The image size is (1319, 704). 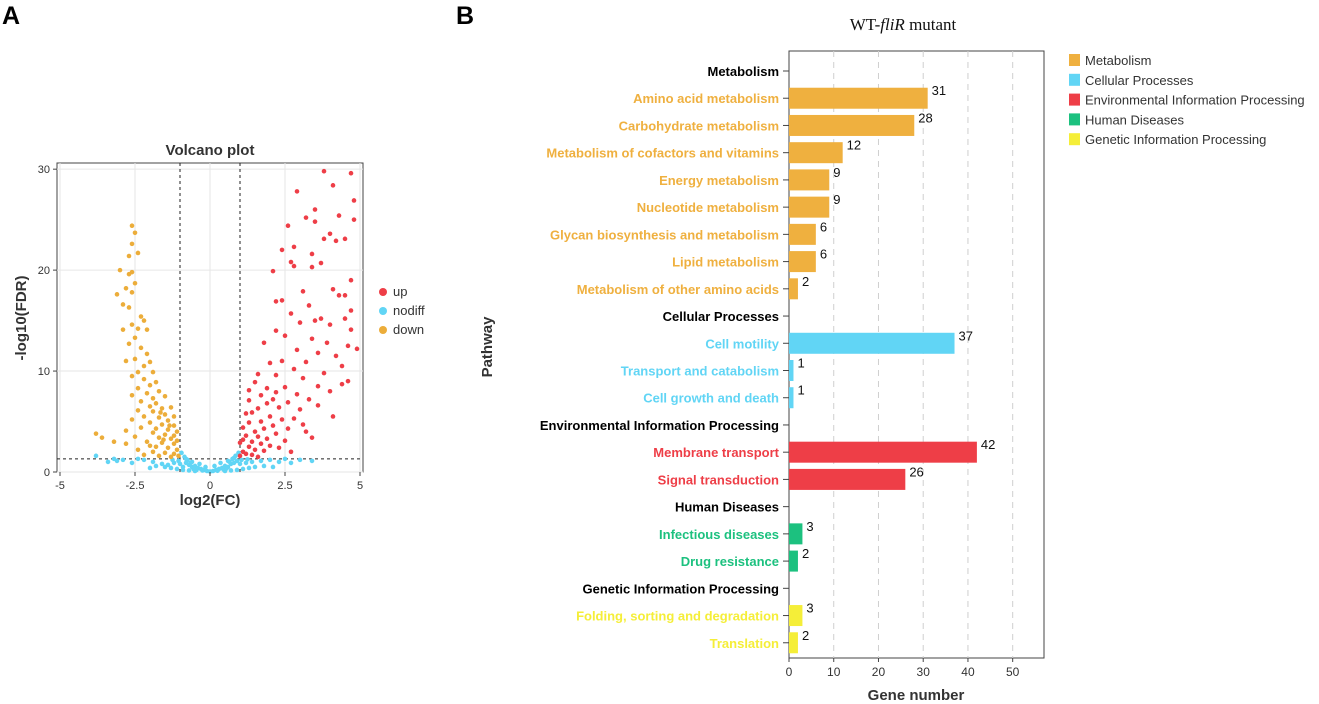 I want to click on volcano-legend-swatch-down, so click(x=383, y=330).